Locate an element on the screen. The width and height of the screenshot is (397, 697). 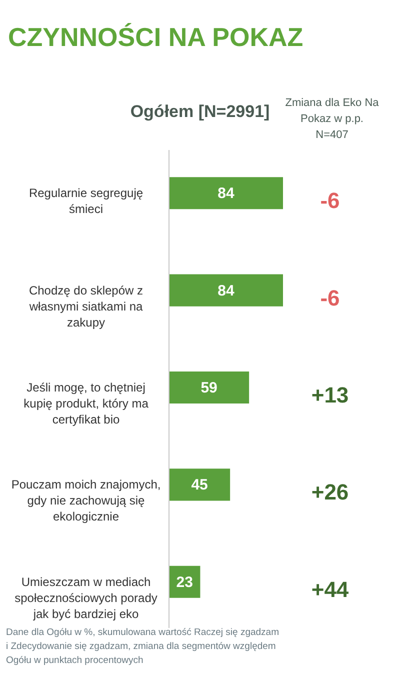
chart-title: CZYNNOŚCI NA POKAZ is located at coordinates (156, 37).